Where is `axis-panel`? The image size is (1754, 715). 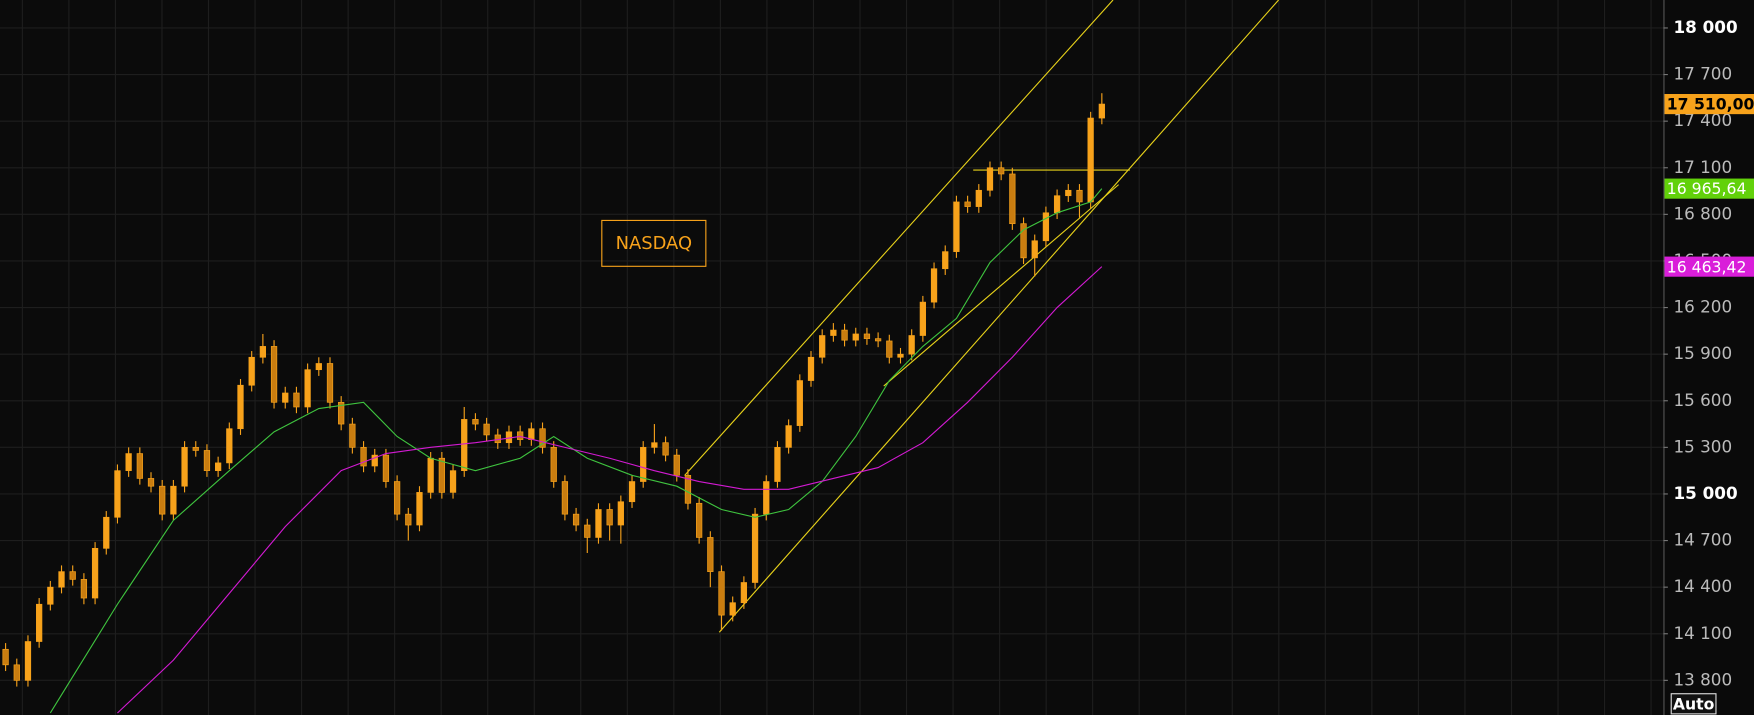
axis-panel is located at coordinates (1708, 357).